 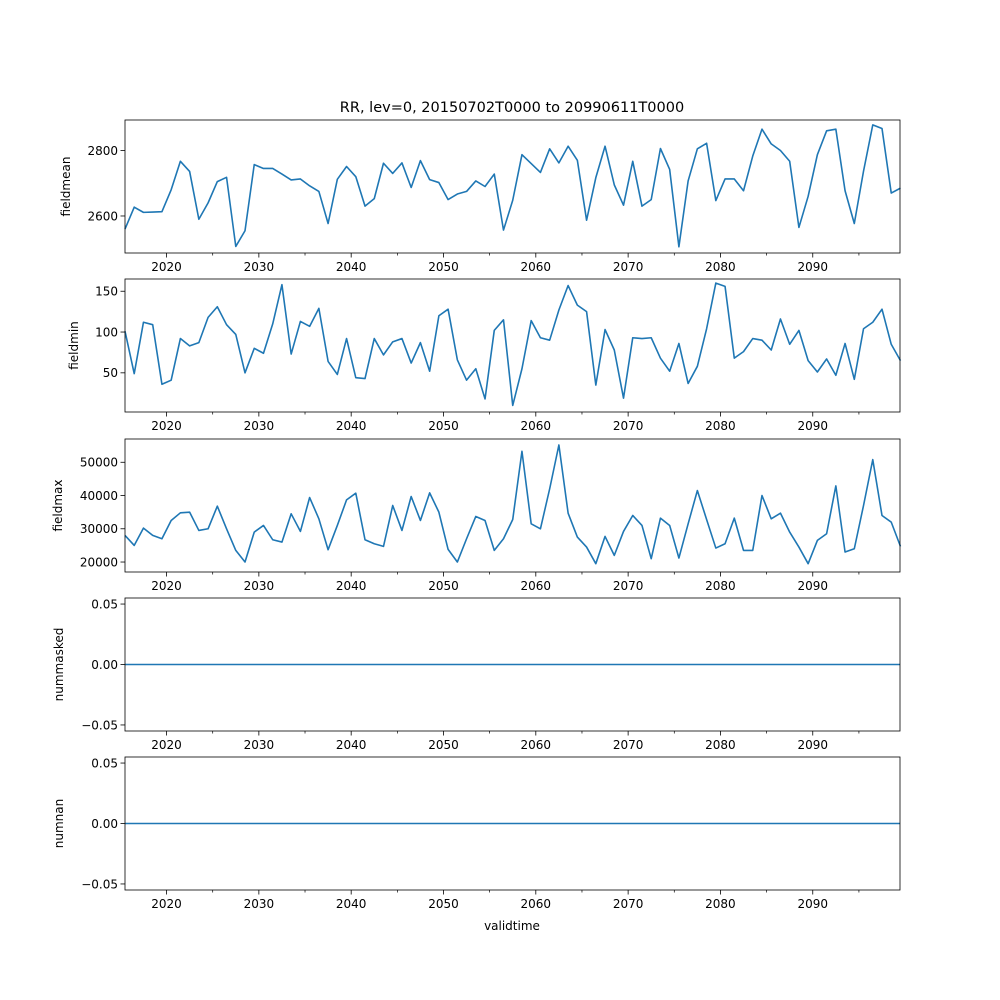 I want to click on y-tick-label: 30000, so click(x=99, y=529).